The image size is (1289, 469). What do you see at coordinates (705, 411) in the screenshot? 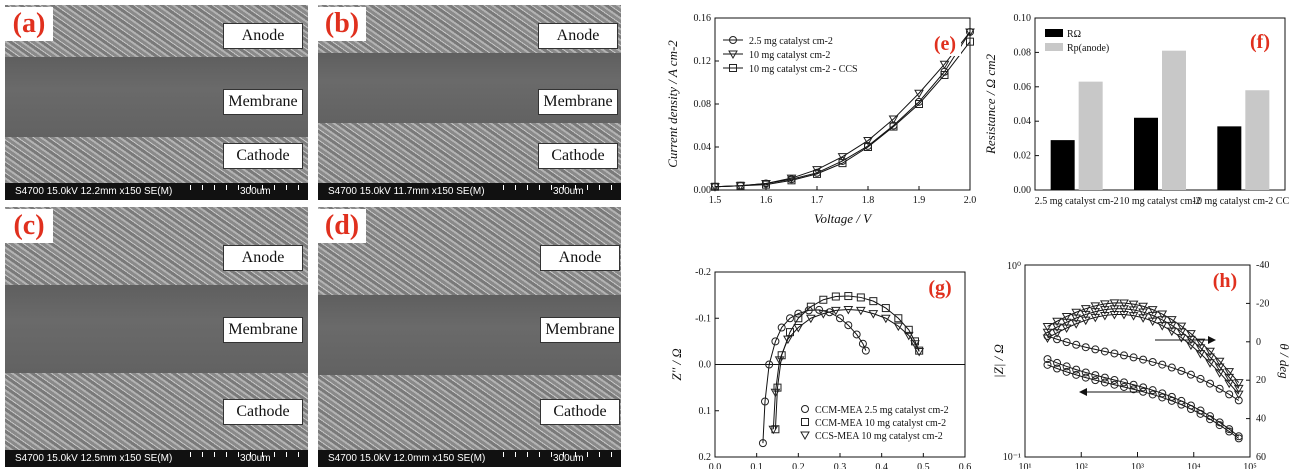
I see `y-tick-label: 0.1` at bounding box center [705, 411].